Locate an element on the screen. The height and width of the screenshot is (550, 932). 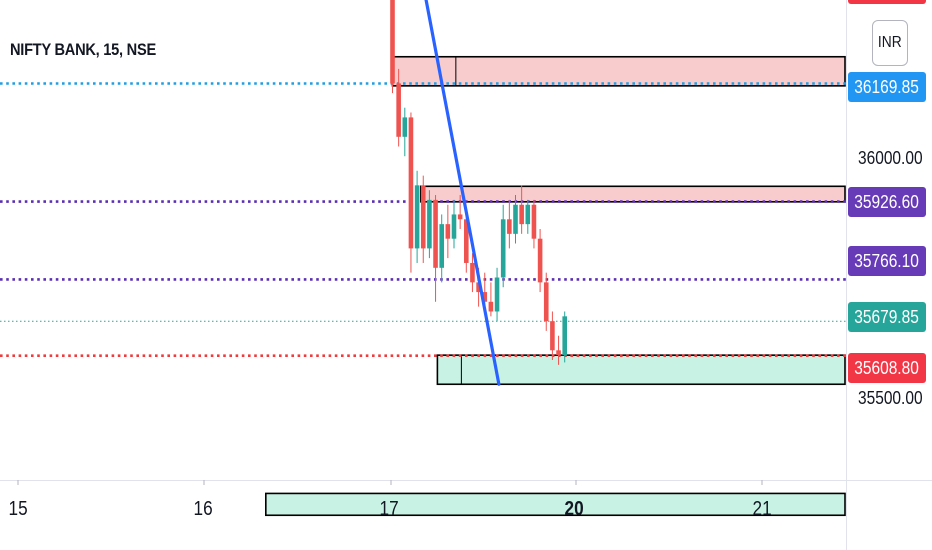
price-label-35608: 35608.80 is located at coordinates (887, 368).